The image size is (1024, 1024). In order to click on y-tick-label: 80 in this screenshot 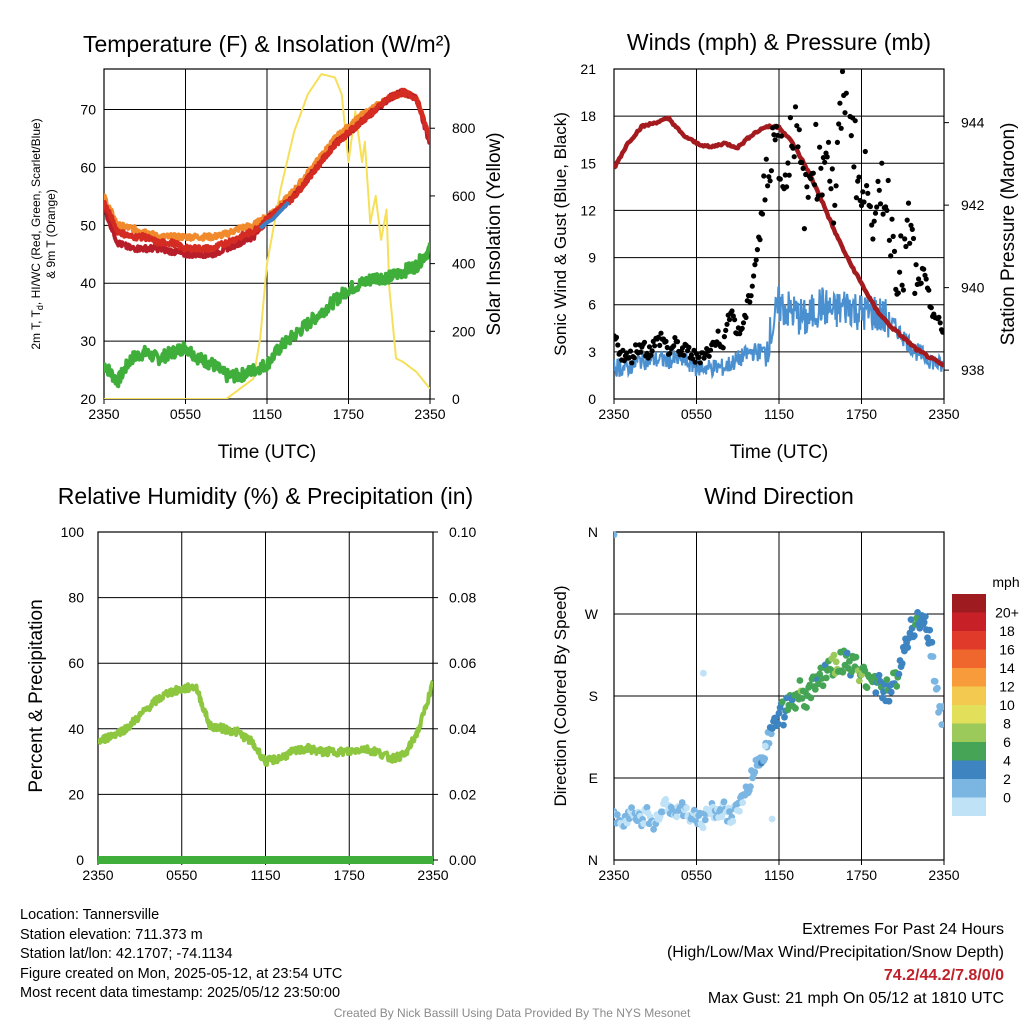, I will do `click(76, 598)`.